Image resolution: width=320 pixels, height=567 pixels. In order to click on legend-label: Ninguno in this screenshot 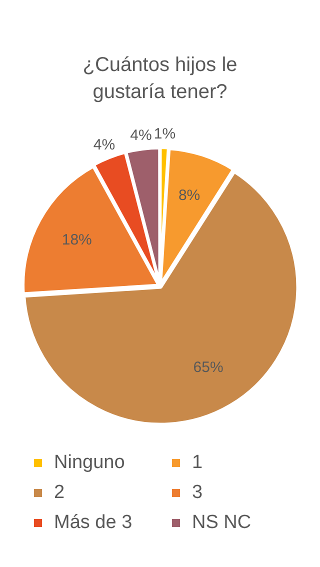, I will do `click(89, 463)`.